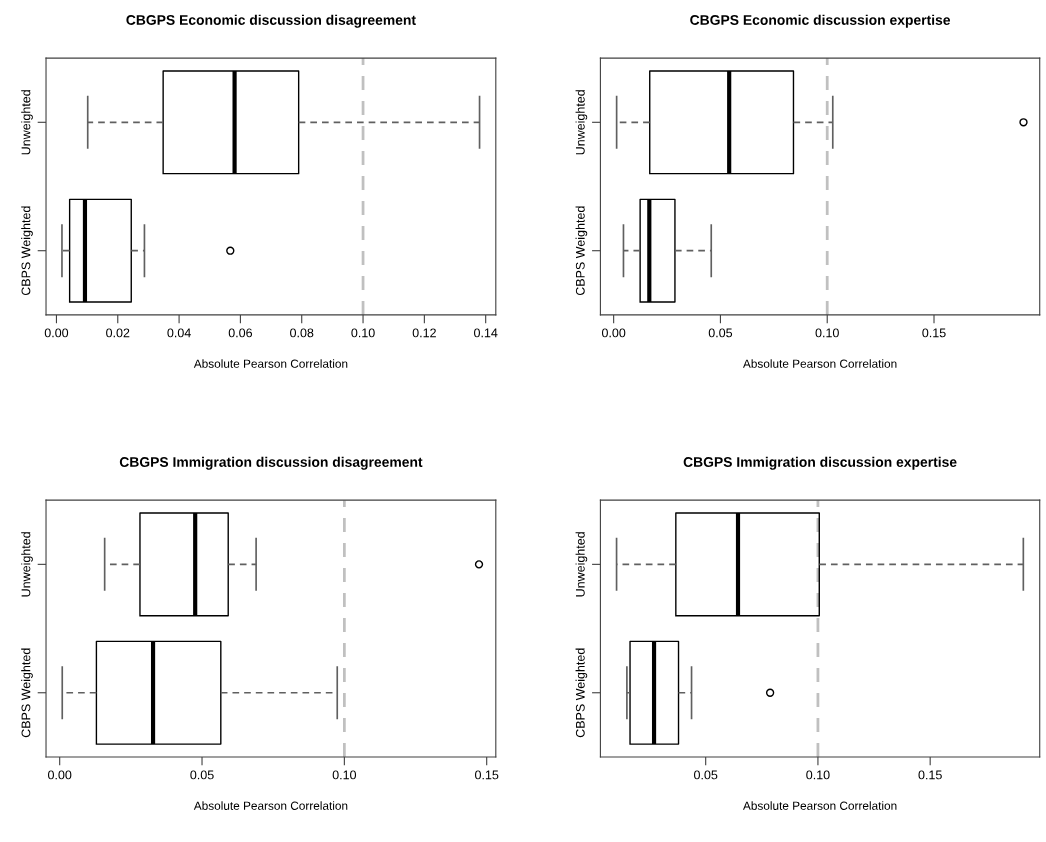 The image size is (1046, 842). Describe the element at coordinates (820, 463) in the screenshot. I see `chart-title: CBGPS Immigration discussion expertise` at that location.